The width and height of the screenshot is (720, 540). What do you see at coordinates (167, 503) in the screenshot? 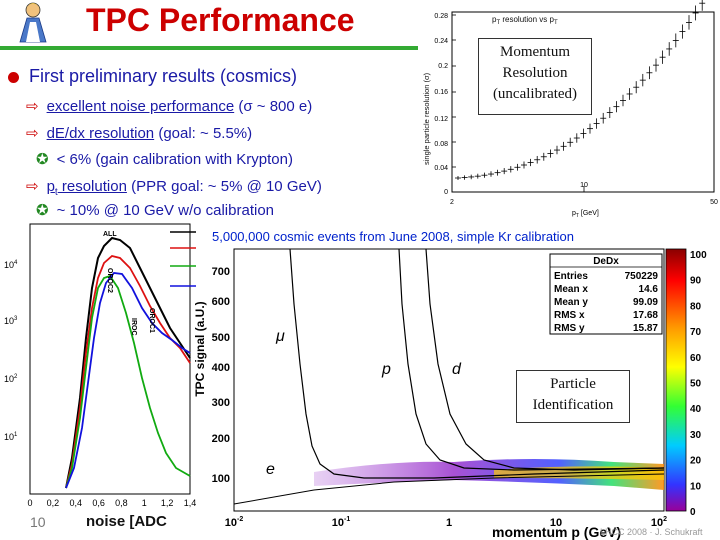
I see `xtick: 1,2` at bounding box center [167, 503].